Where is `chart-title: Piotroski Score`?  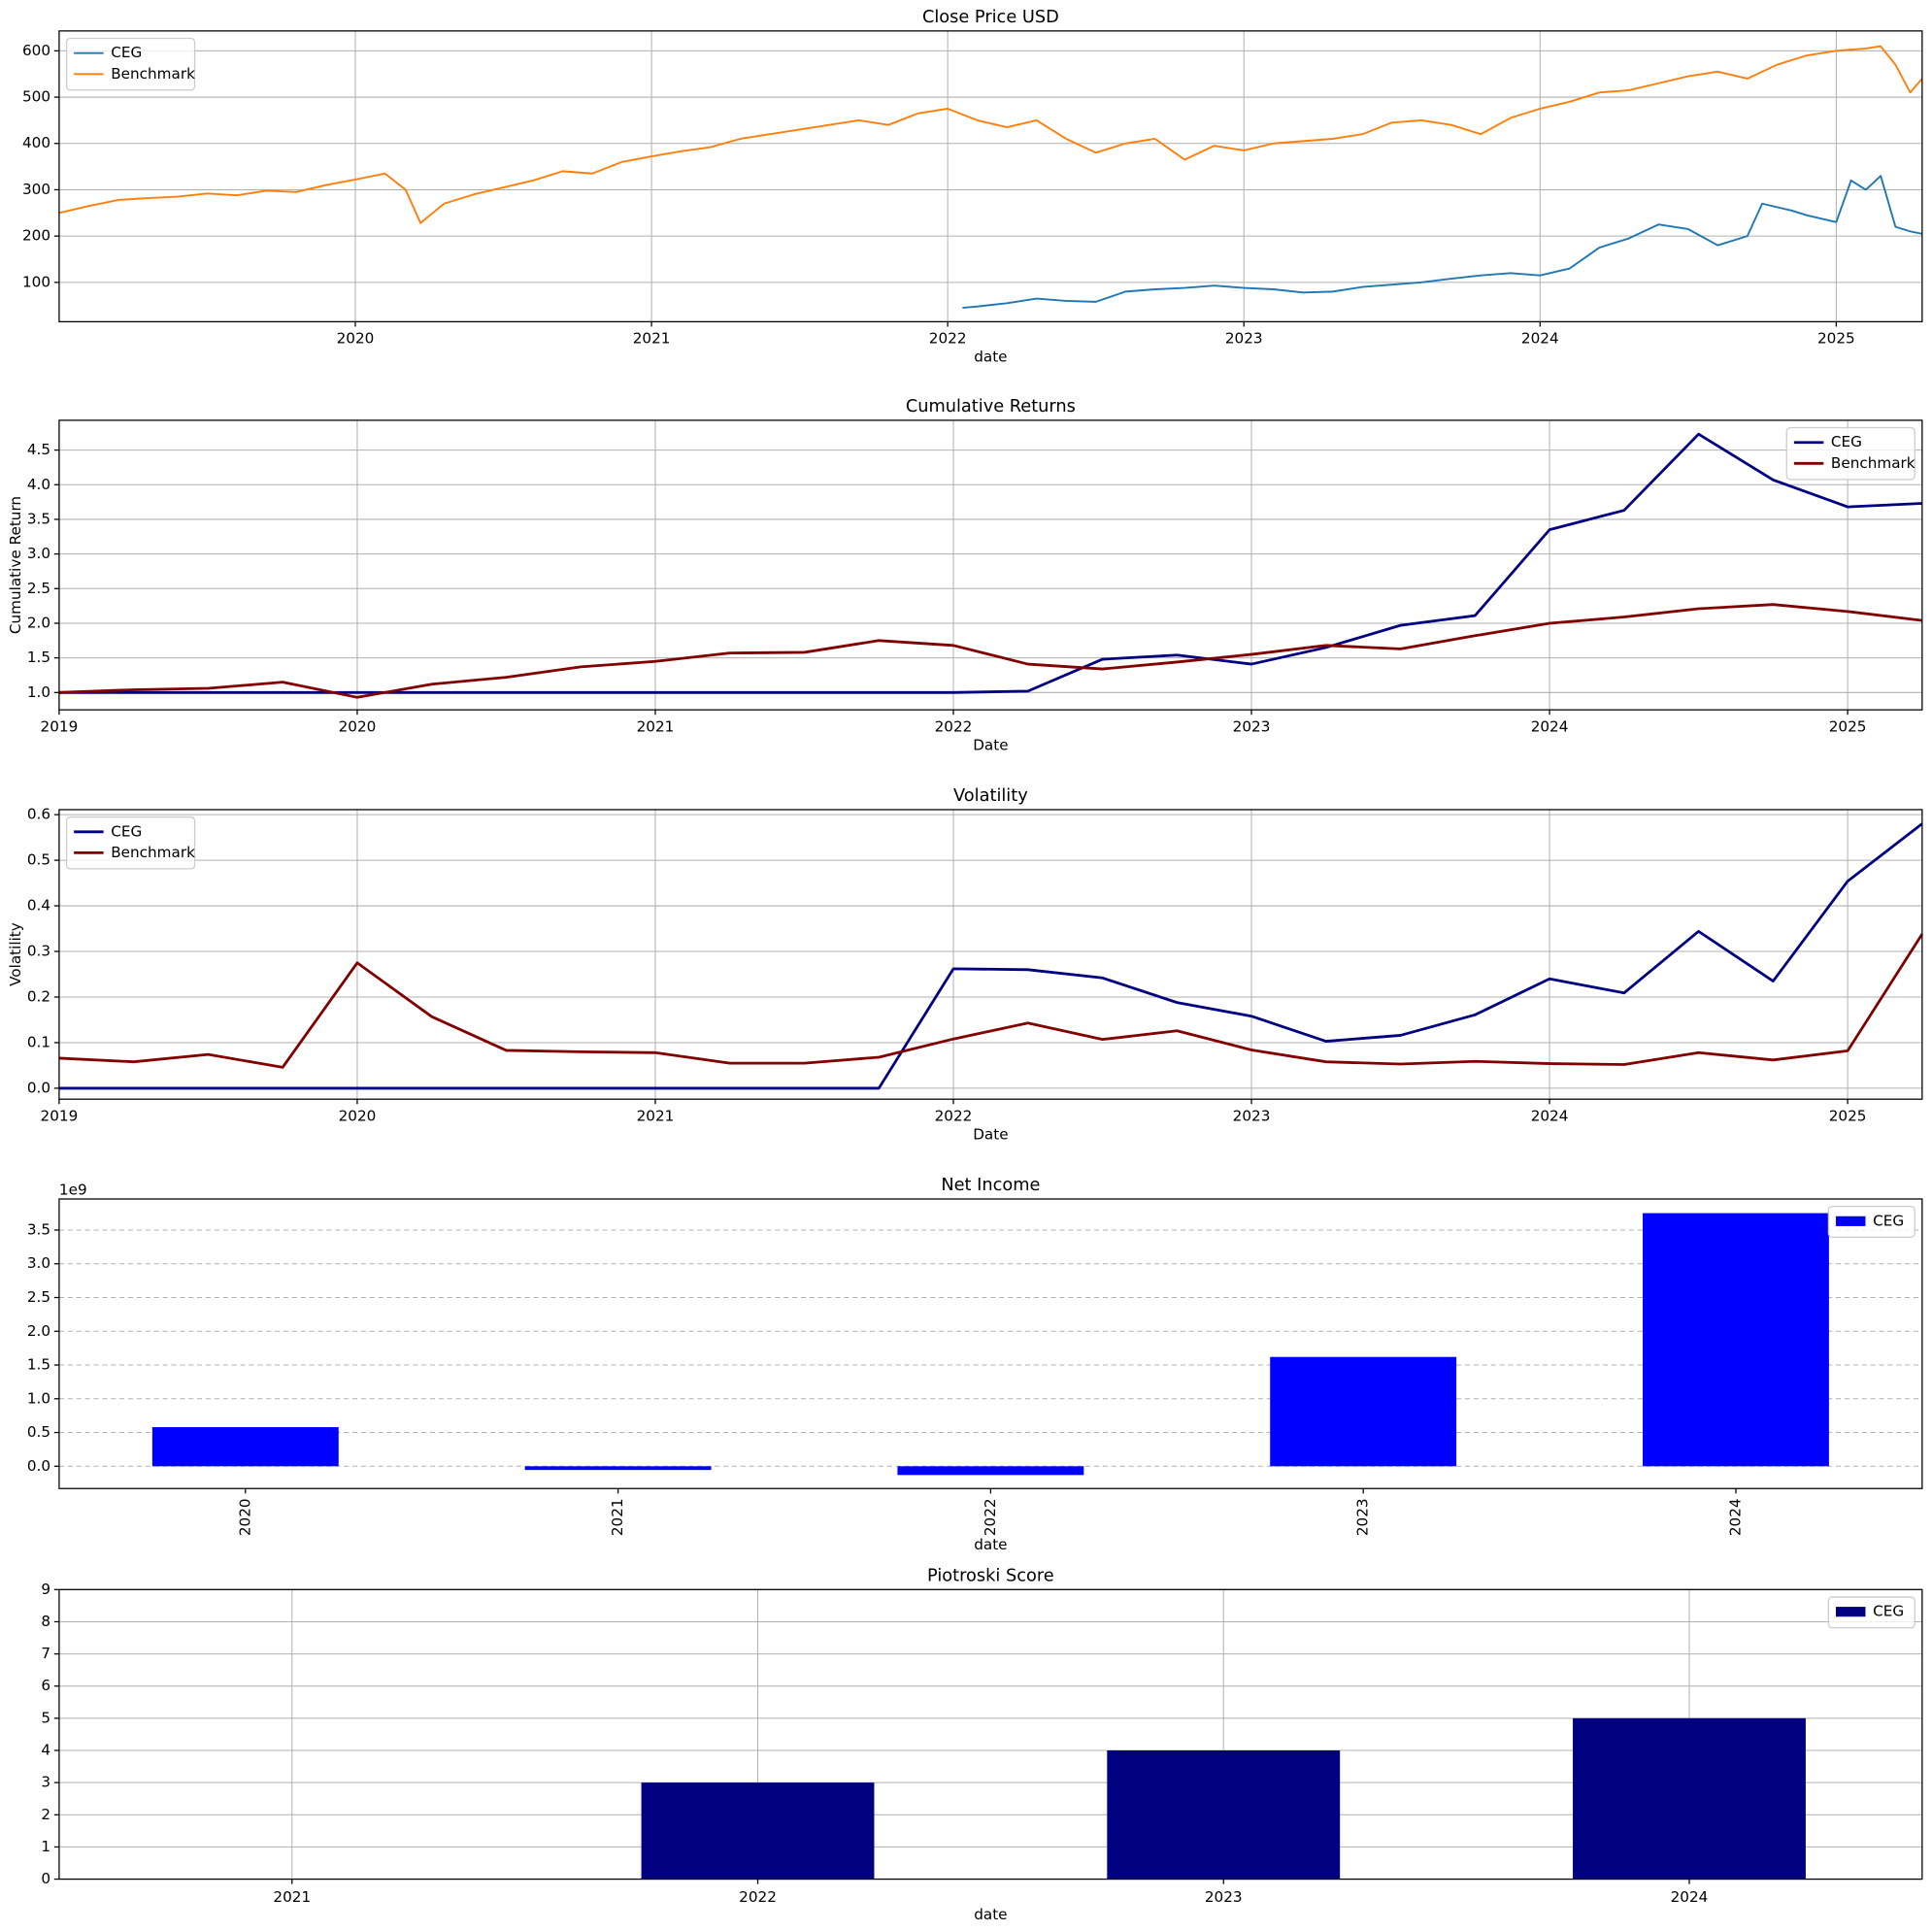
chart-title: Piotroski Score is located at coordinates (991, 1576).